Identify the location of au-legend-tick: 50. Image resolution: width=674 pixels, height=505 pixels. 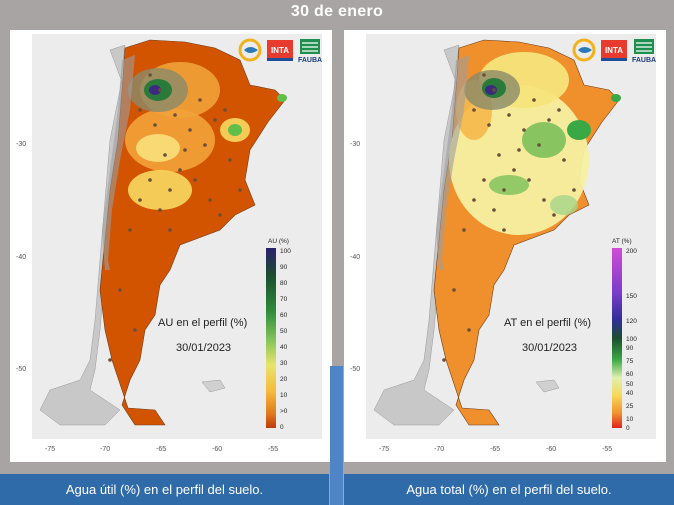
(284, 331).